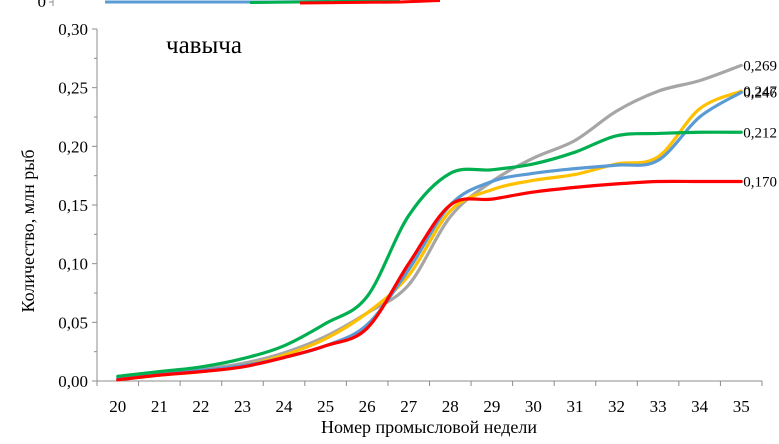  Describe the element at coordinates (204, 45) in the screenshot. I see `chart-title: чавыча` at that location.